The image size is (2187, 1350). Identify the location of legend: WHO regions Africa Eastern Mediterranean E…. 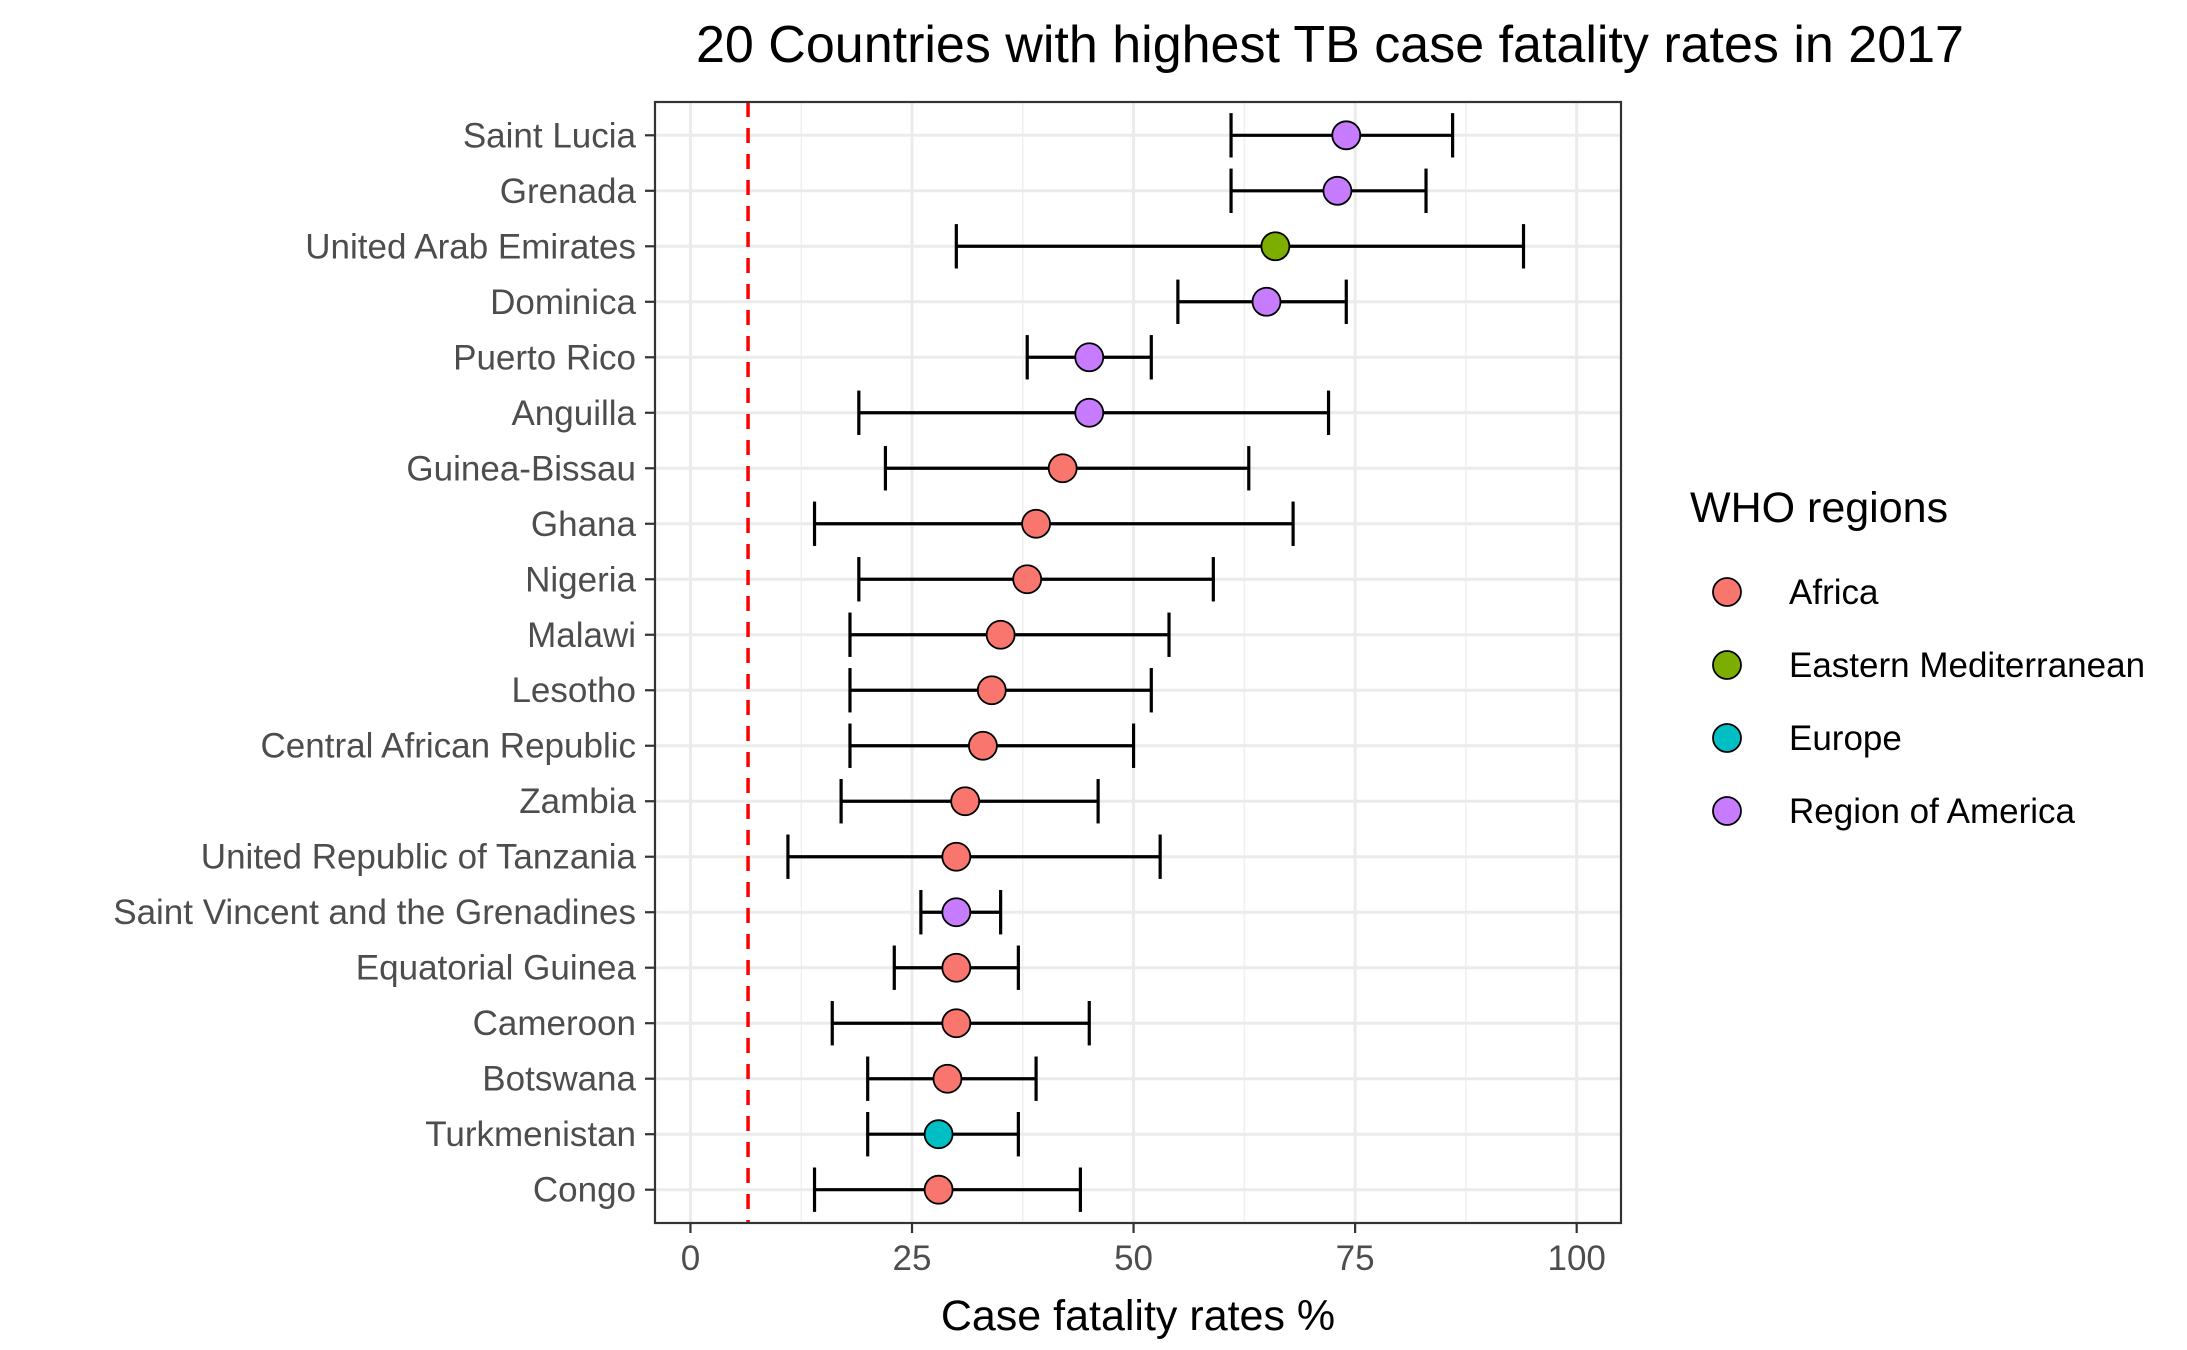
(1917, 657).